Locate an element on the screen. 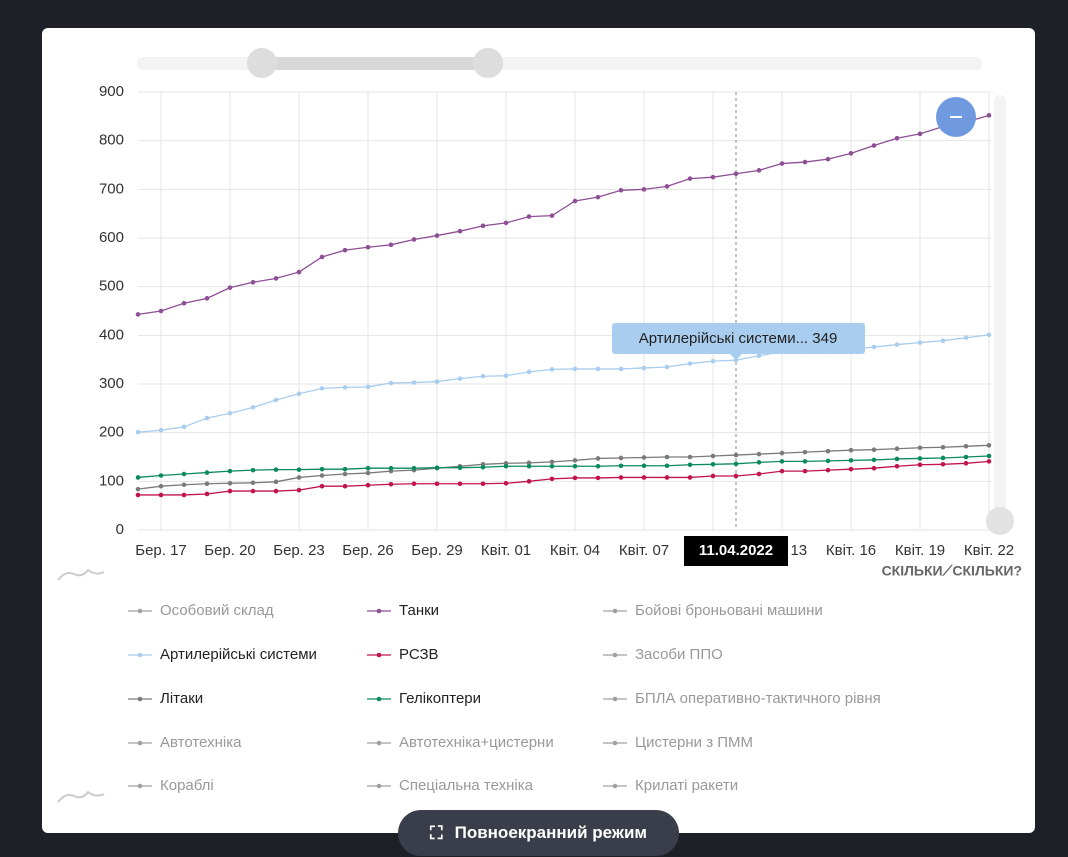 The width and height of the screenshot is (1068, 857). legend-label: Автотехніка is located at coordinates (201, 742).